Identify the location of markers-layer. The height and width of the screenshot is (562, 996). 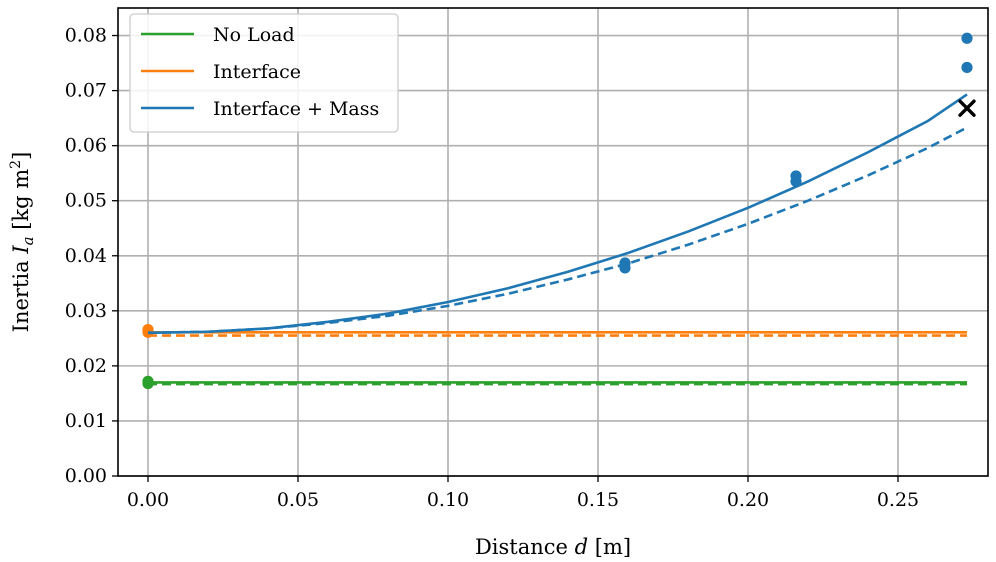
(967, 108).